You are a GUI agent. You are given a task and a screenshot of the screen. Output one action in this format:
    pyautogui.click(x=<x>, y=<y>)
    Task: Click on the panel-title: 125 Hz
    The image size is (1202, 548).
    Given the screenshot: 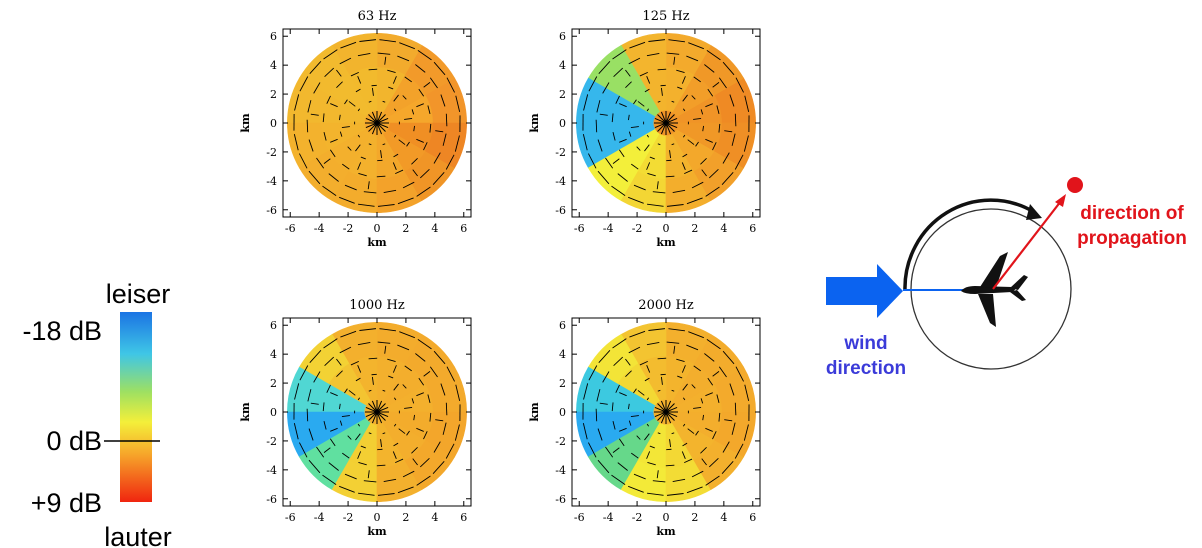 What is the action you would take?
    pyautogui.click(x=665, y=16)
    